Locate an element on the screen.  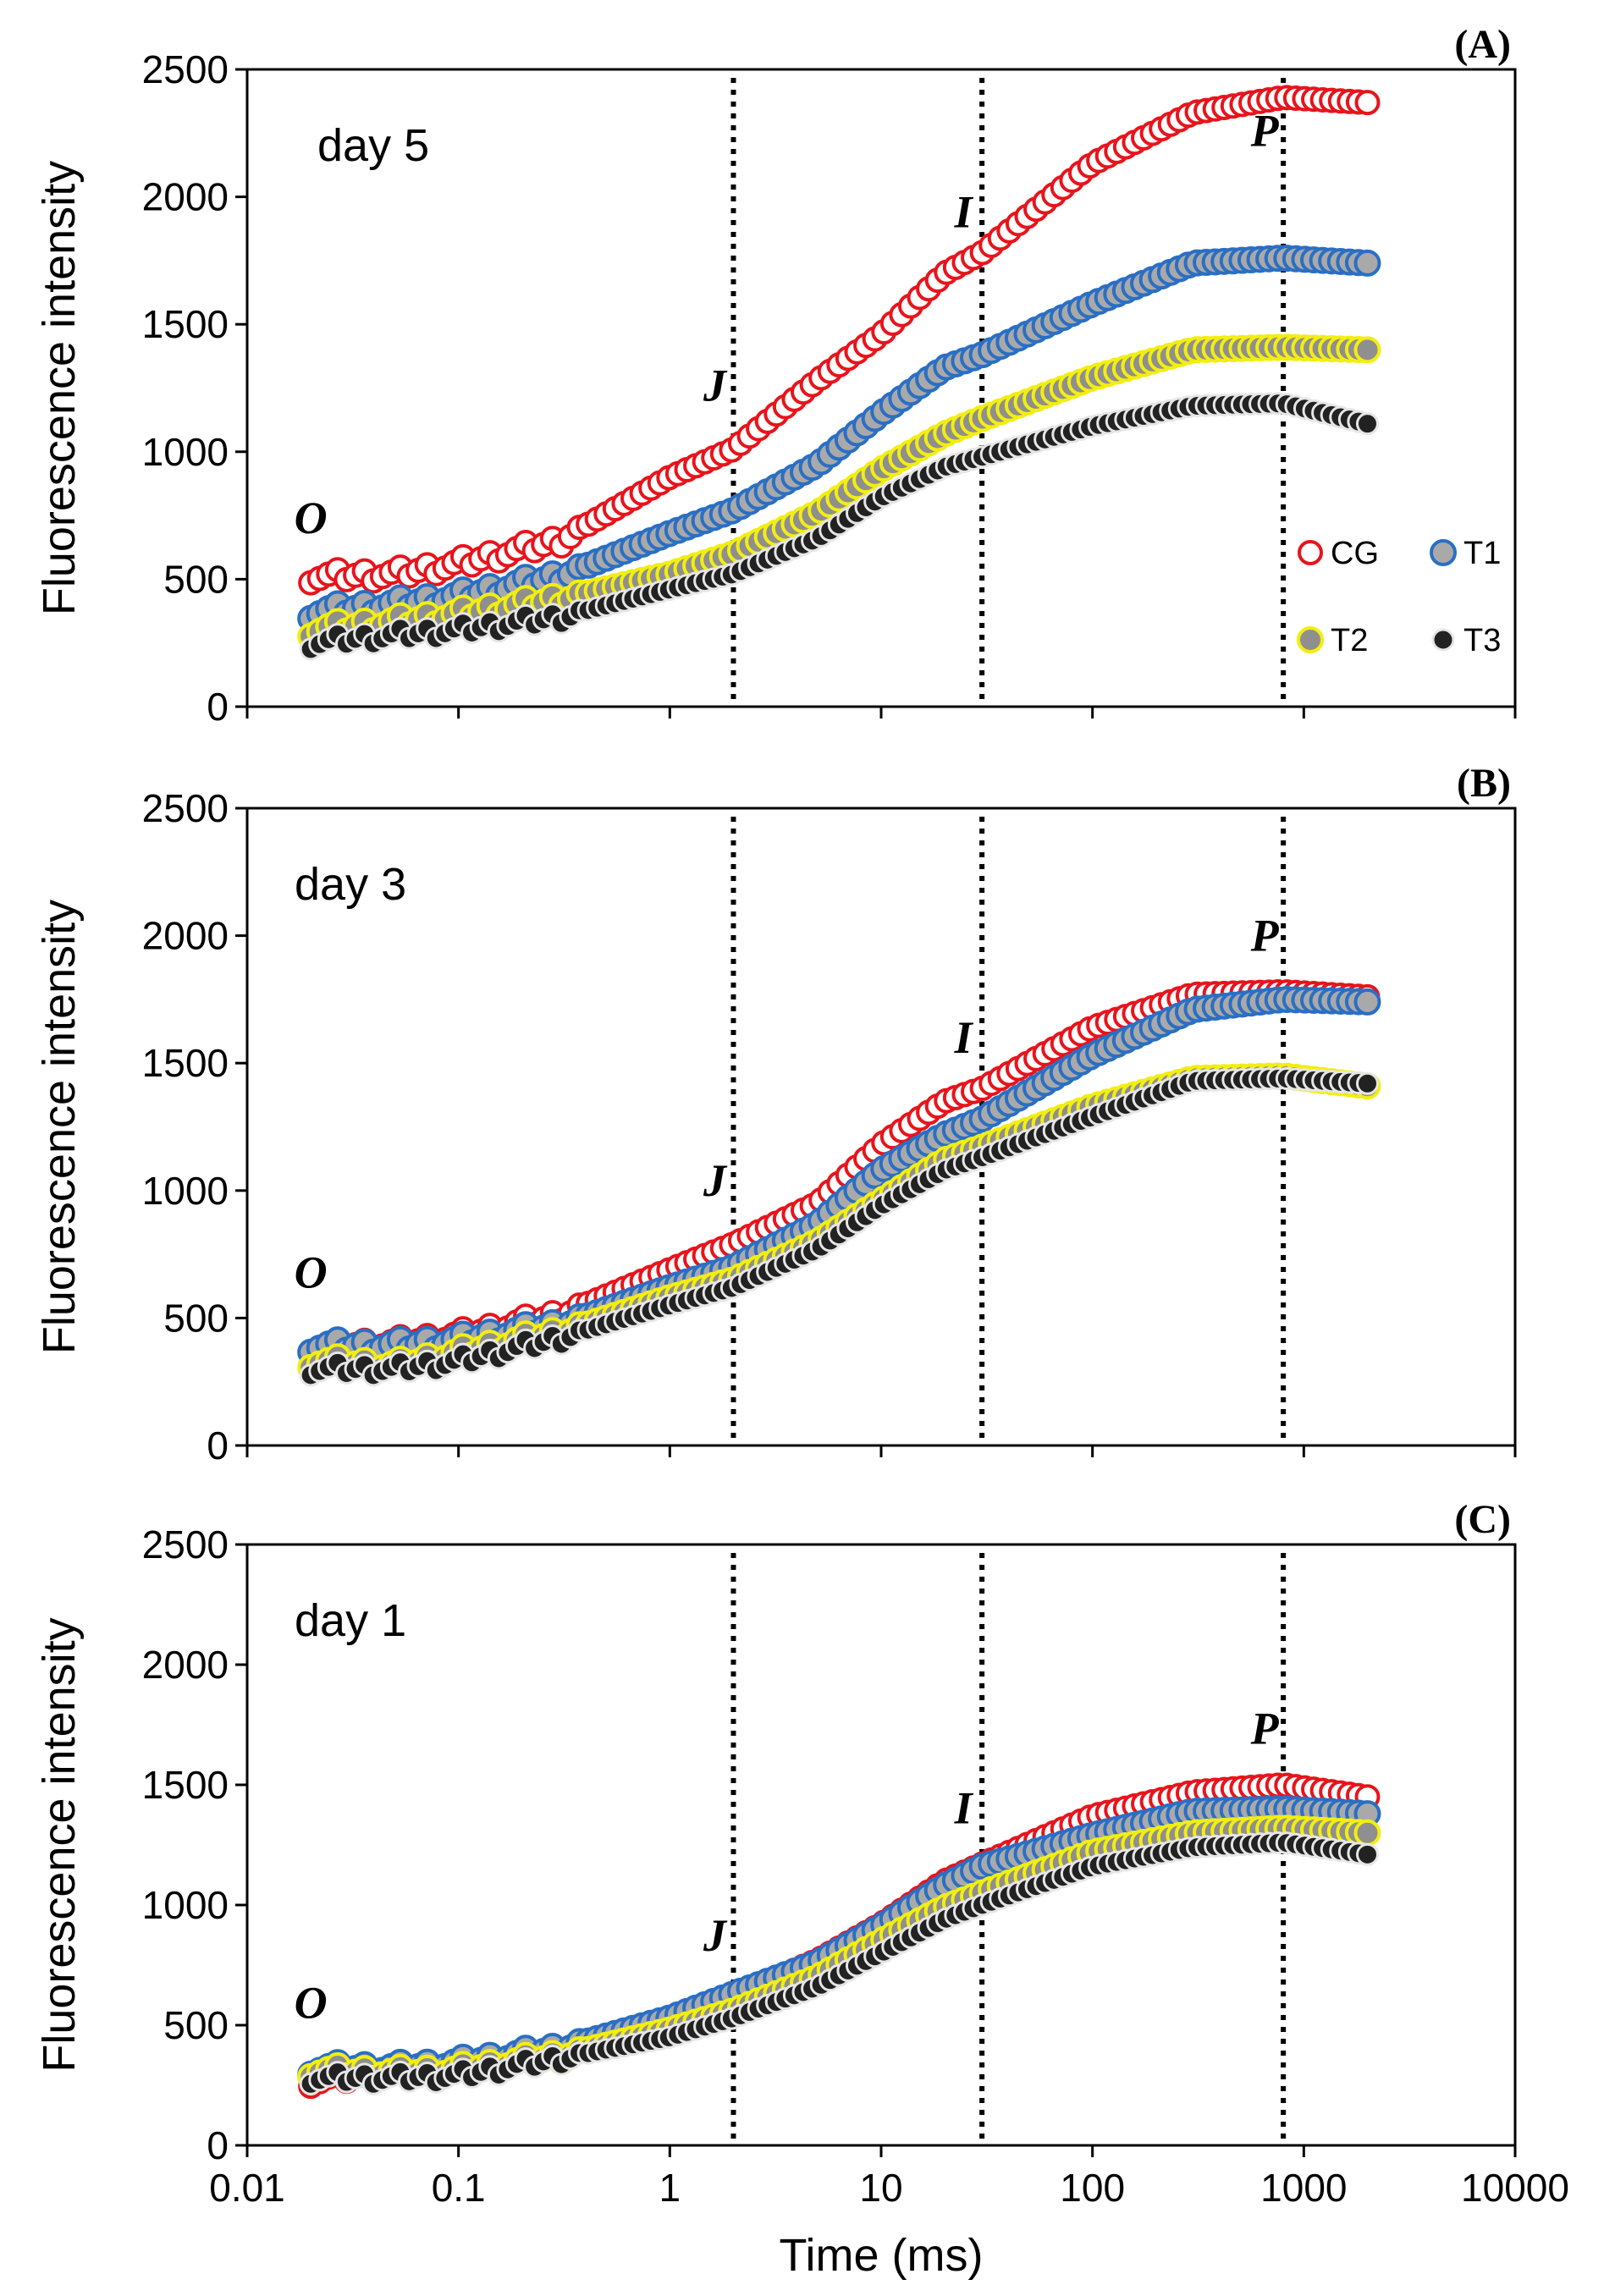
series-T2 is located at coordinates (839, 491).